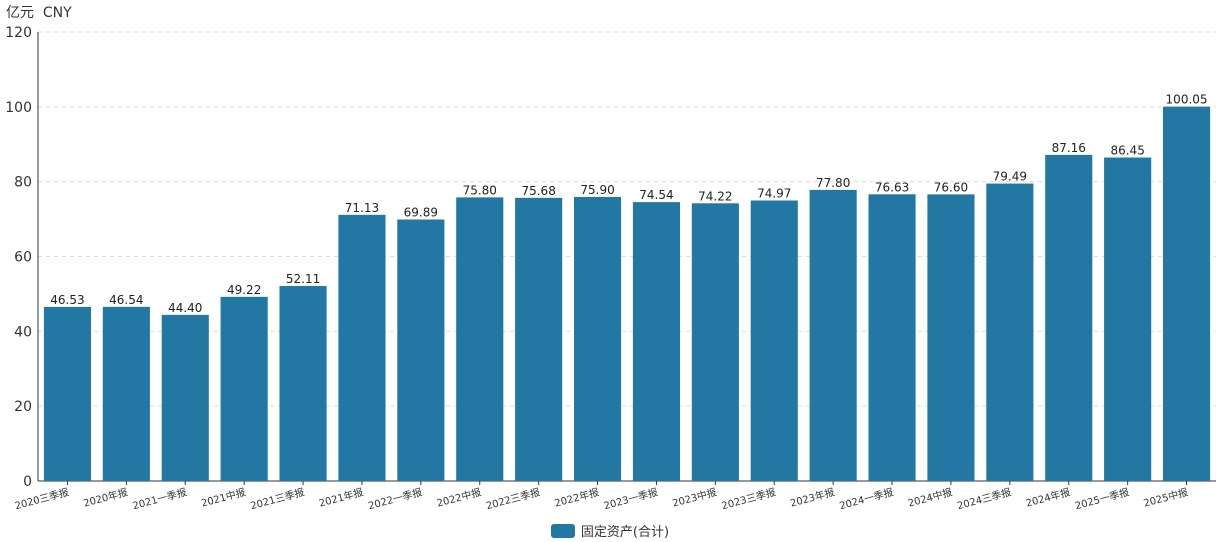 This screenshot has height=542, width=1220. Describe the element at coordinates (223, 497) in the screenshot. I see `x-tick-label: 2021中报` at that location.